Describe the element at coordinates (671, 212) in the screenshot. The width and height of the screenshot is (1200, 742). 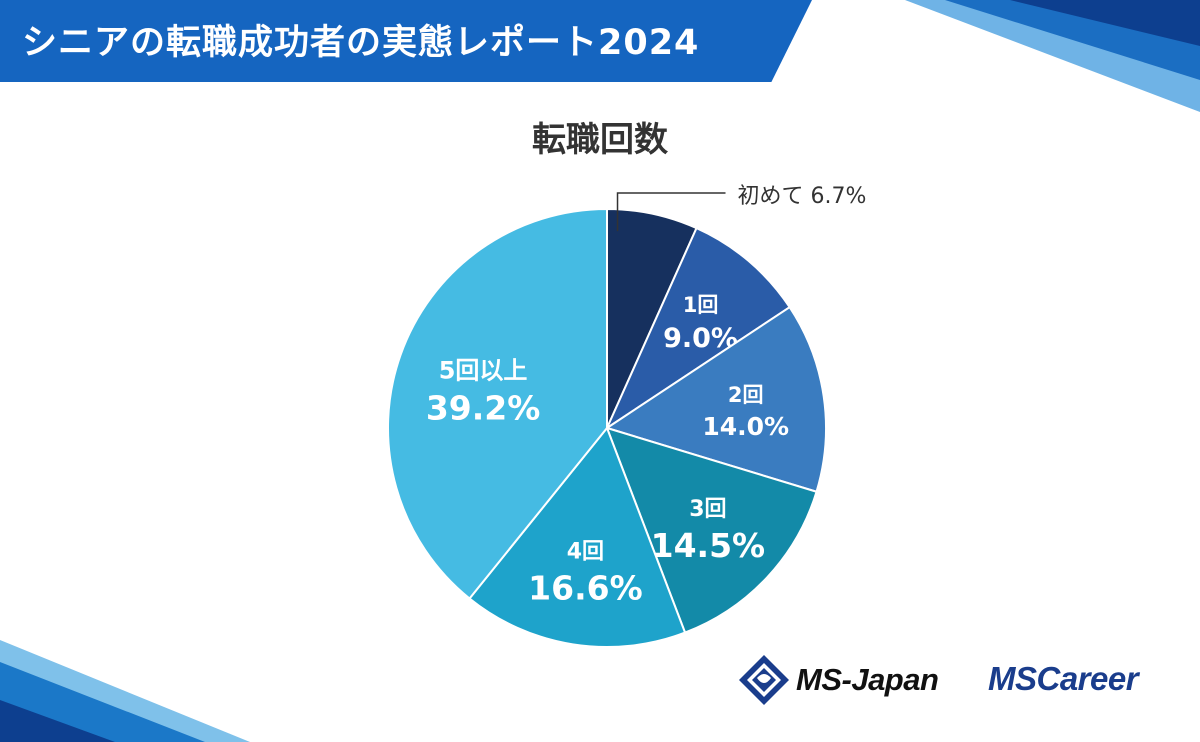
I see `leader-line` at that location.